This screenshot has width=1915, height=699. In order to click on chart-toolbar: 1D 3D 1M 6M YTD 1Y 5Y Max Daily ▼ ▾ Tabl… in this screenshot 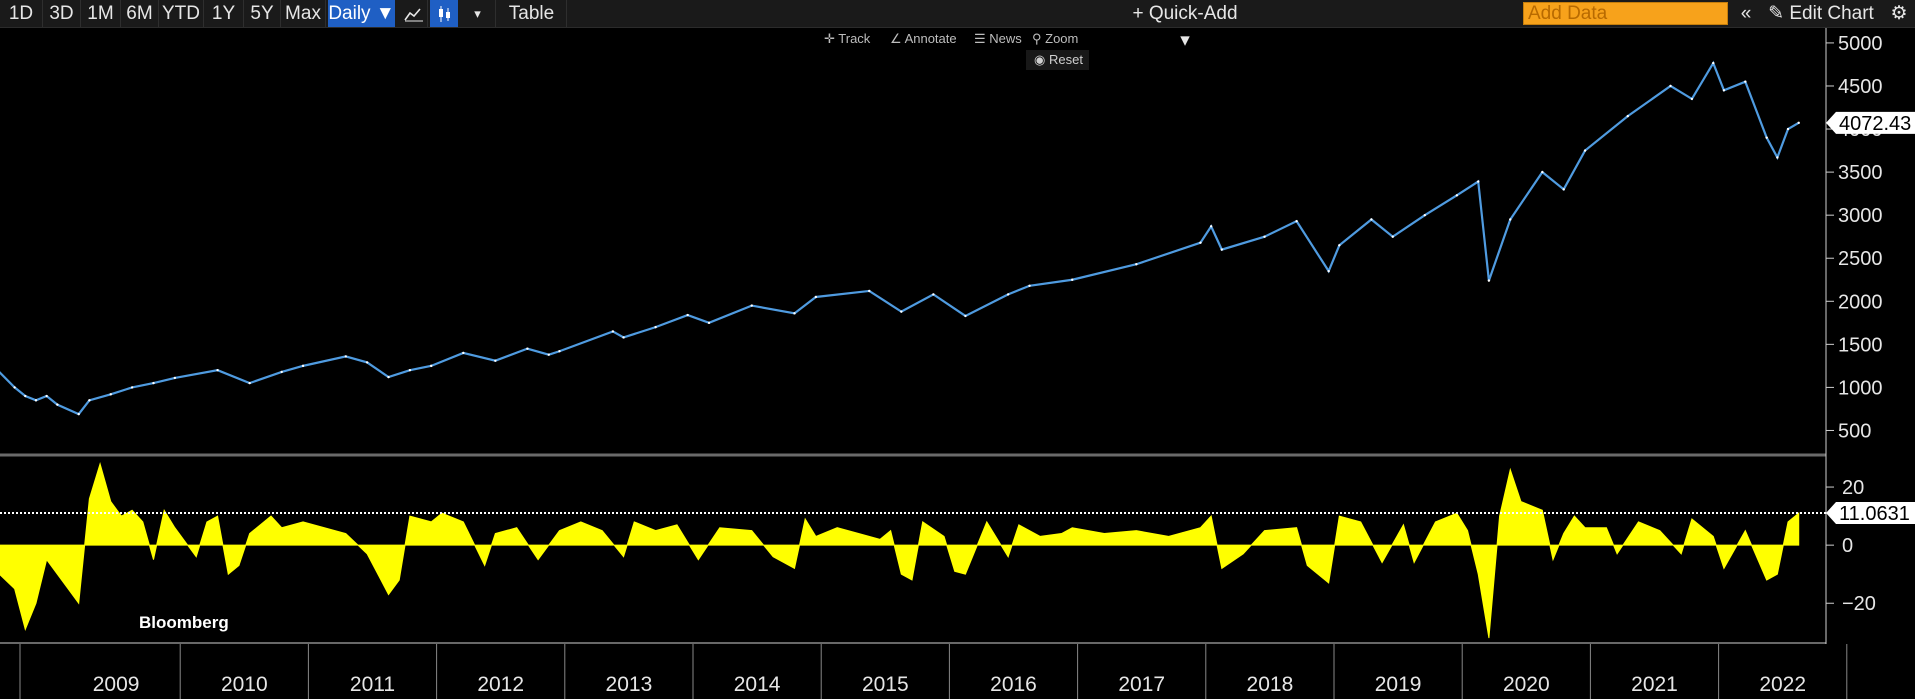, I will do `click(957, 25)`.